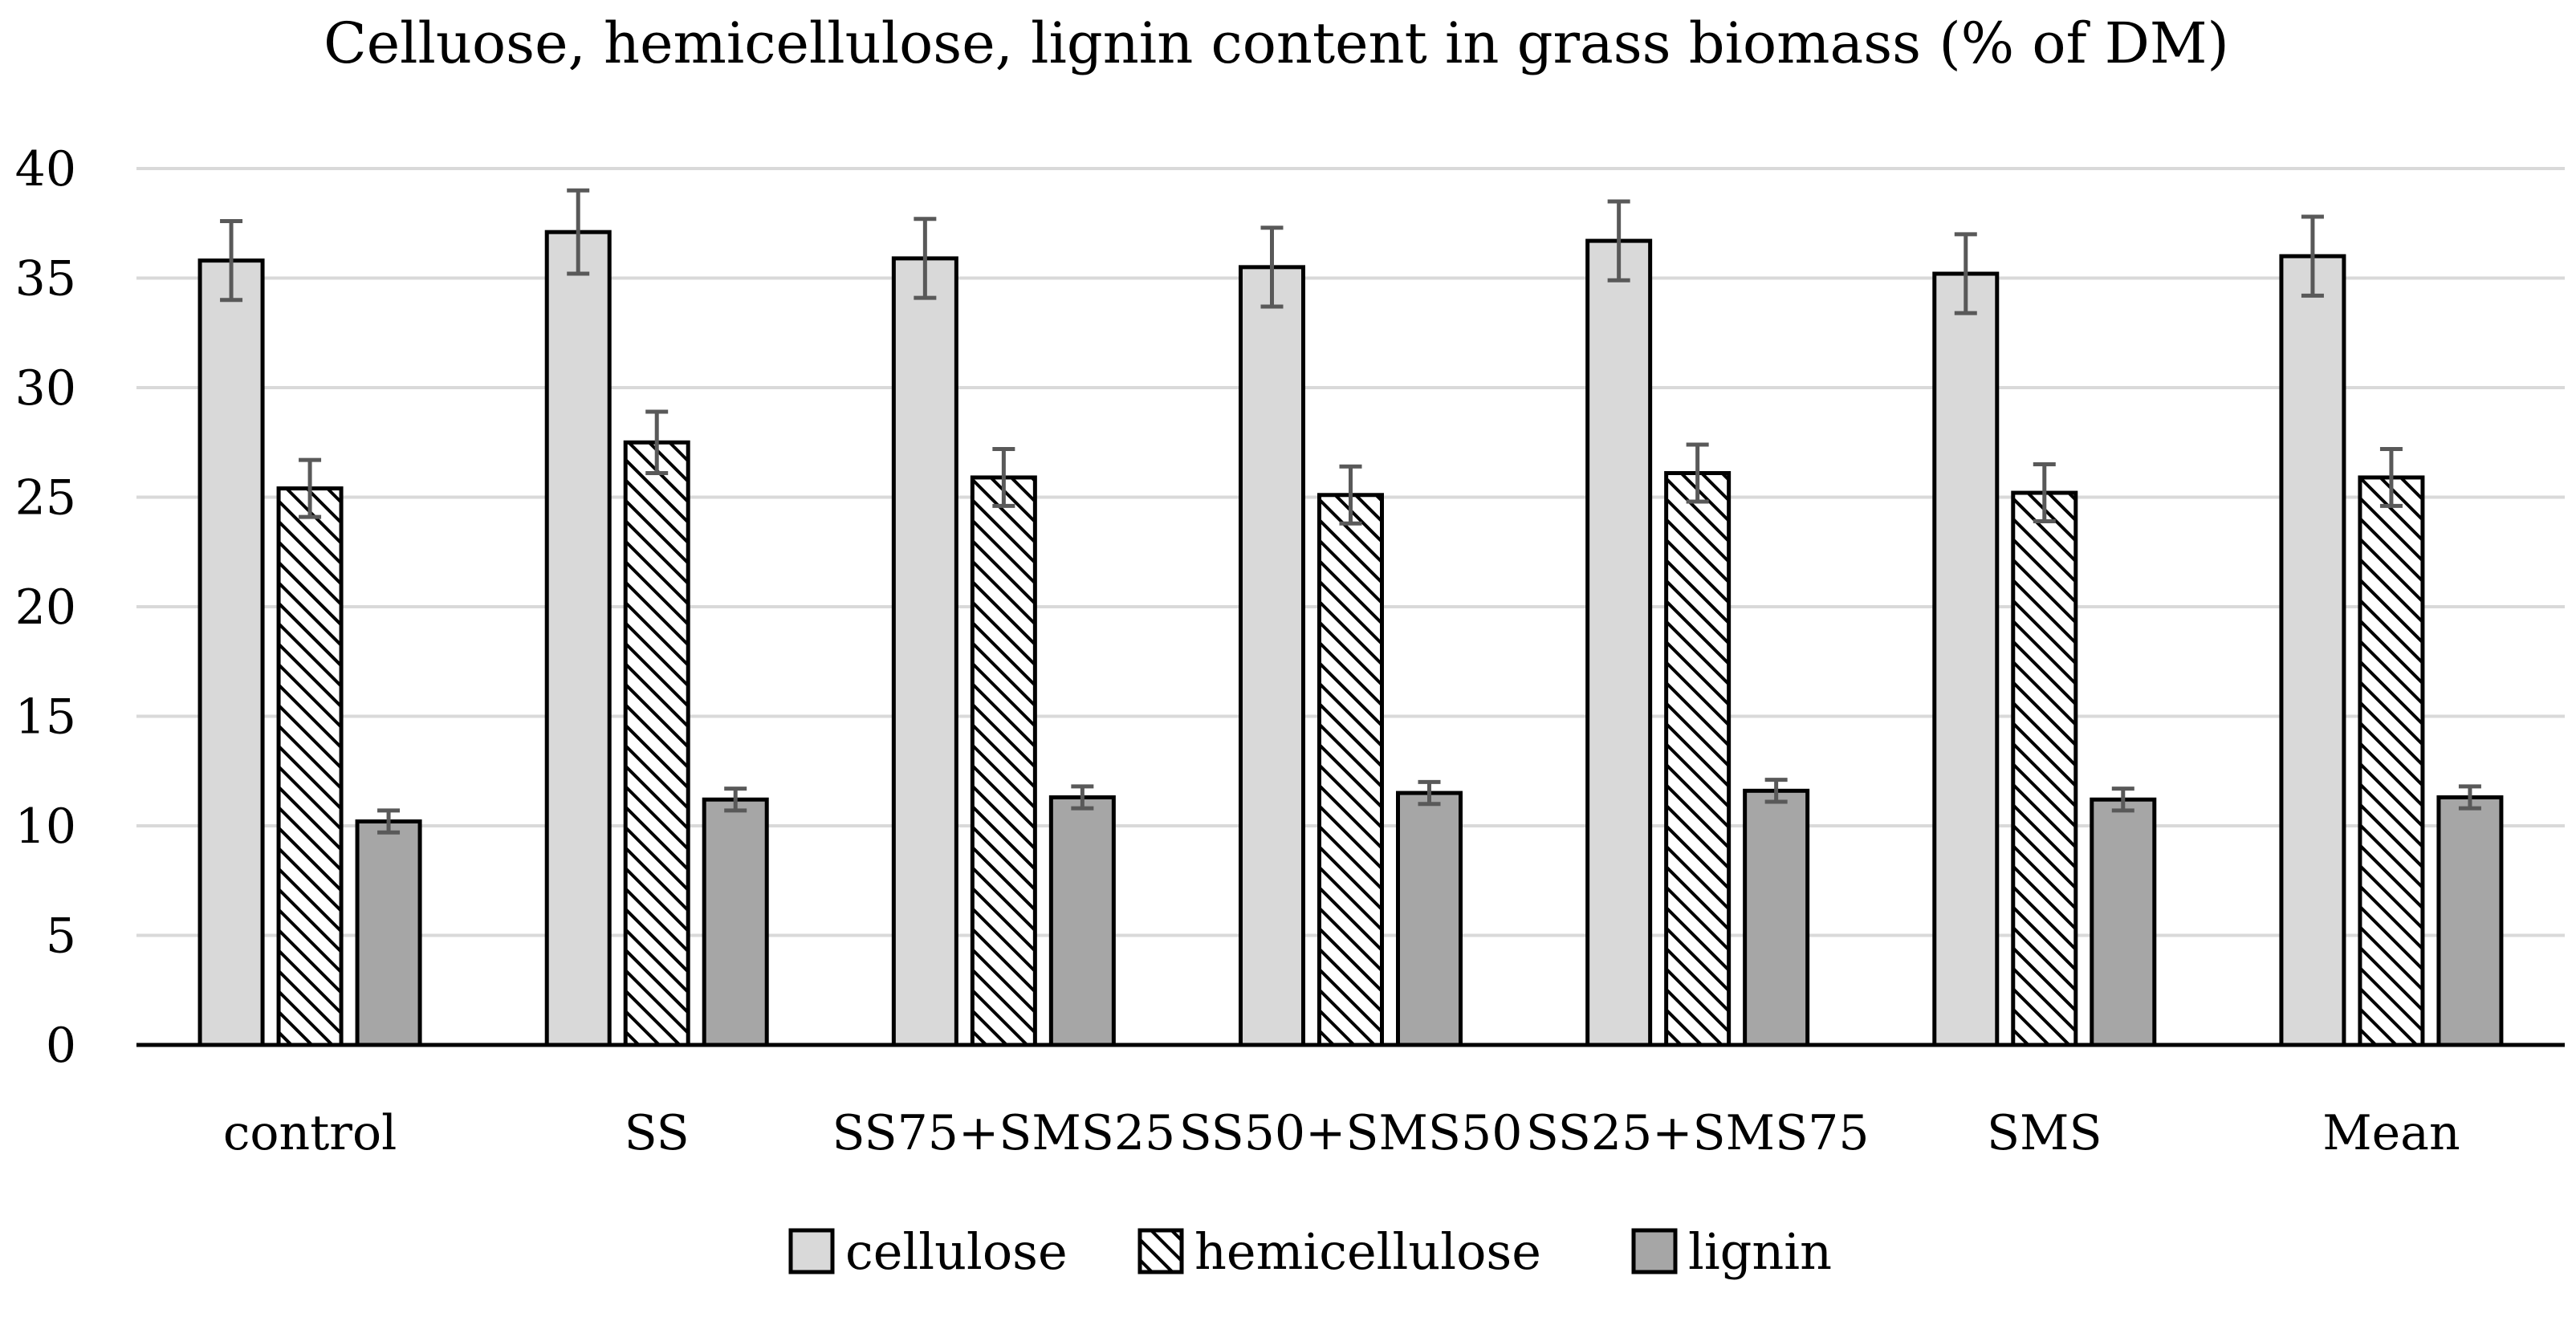  What do you see at coordinates (1367, 1251) in the screenshot?
I see `legend-label-hemicellulose: hemicellulose` at bounding box center [1367, 1251].